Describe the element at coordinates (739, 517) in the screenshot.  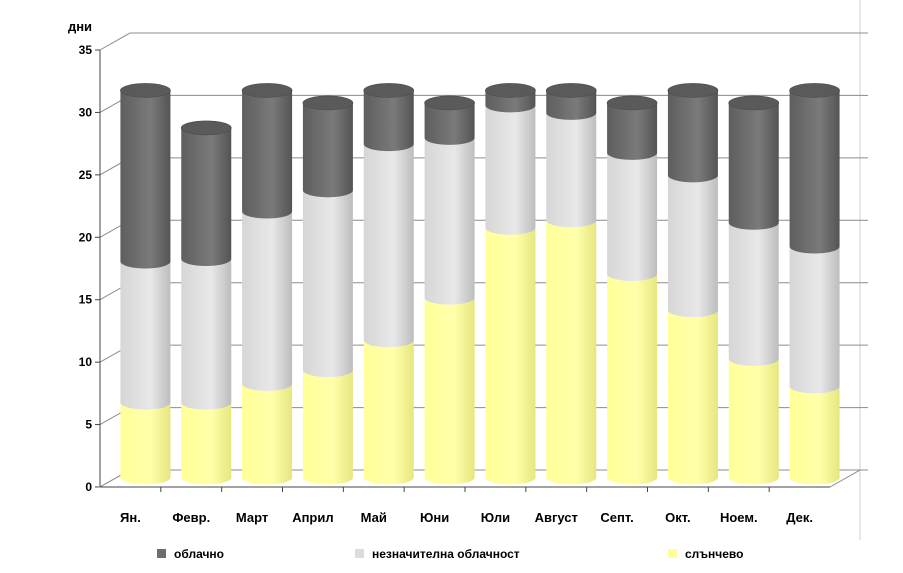
I see `x-tick-label: Ноем.` at that location.